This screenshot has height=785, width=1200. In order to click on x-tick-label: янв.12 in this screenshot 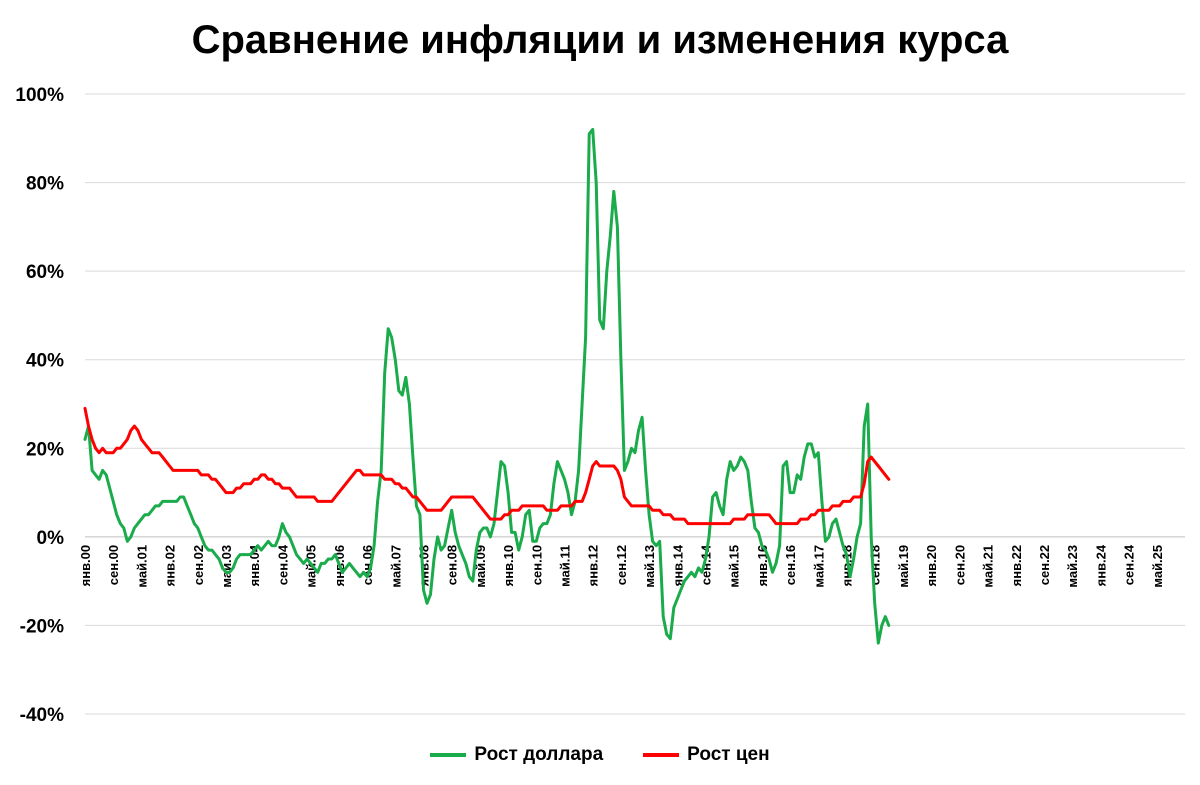, I will do `click(593, 566)`.